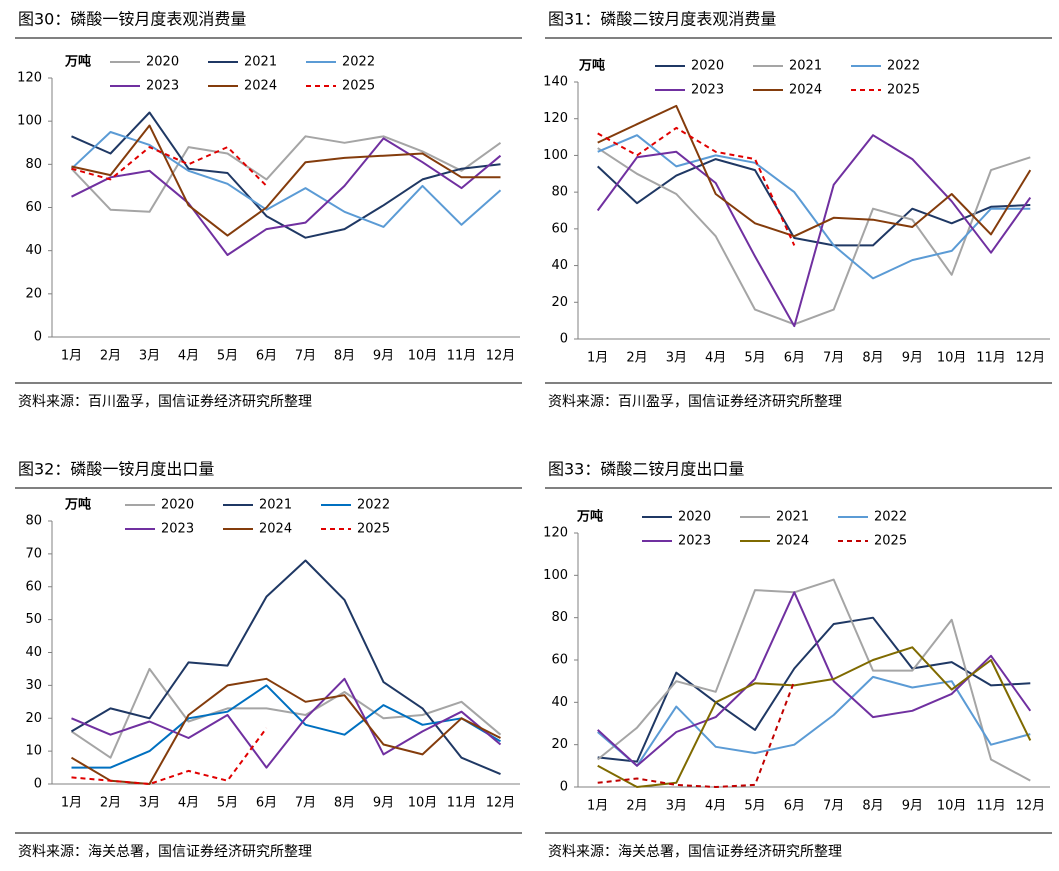 Image resolution: width=1059 pixels, height=871 pixels. What do you see at coordinates (33, 553) in the screenshot?
I see `y-tick-label: 70` at bounding box center [33, 553].